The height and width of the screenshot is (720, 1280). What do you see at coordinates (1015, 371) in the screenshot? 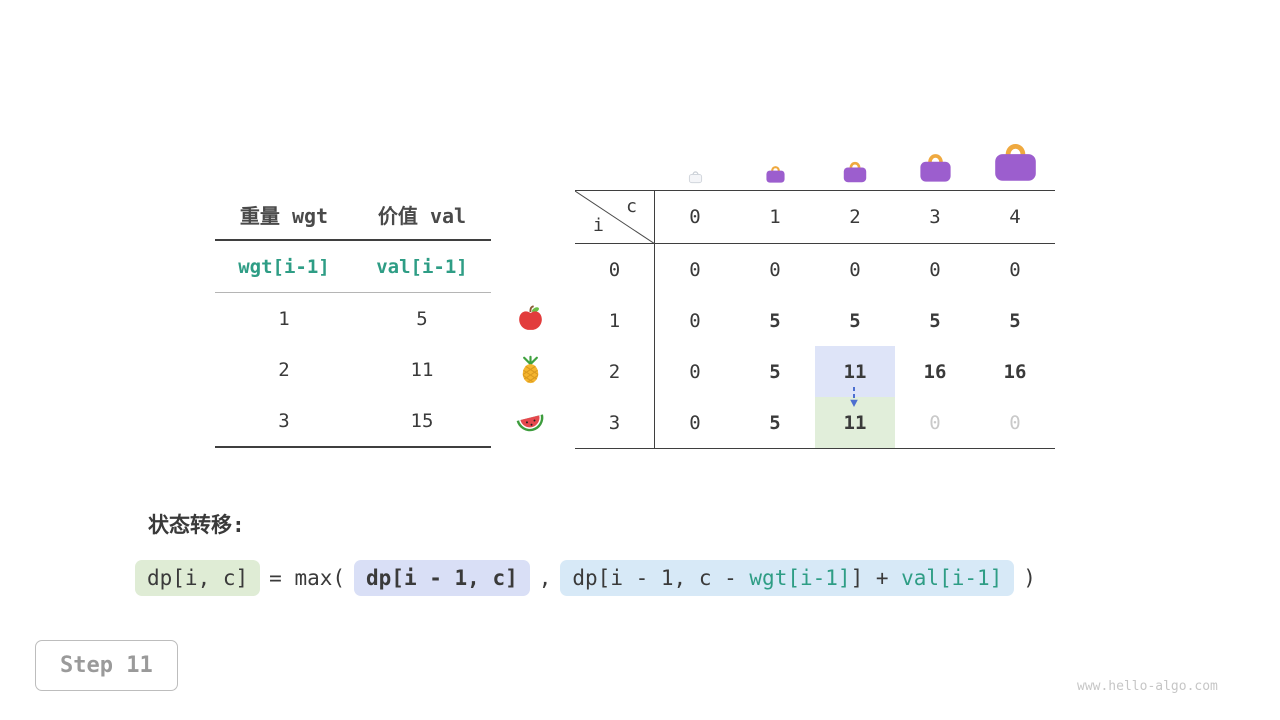
I see `dp-cell-2-4: 16` at bounding box center [1015, 371].